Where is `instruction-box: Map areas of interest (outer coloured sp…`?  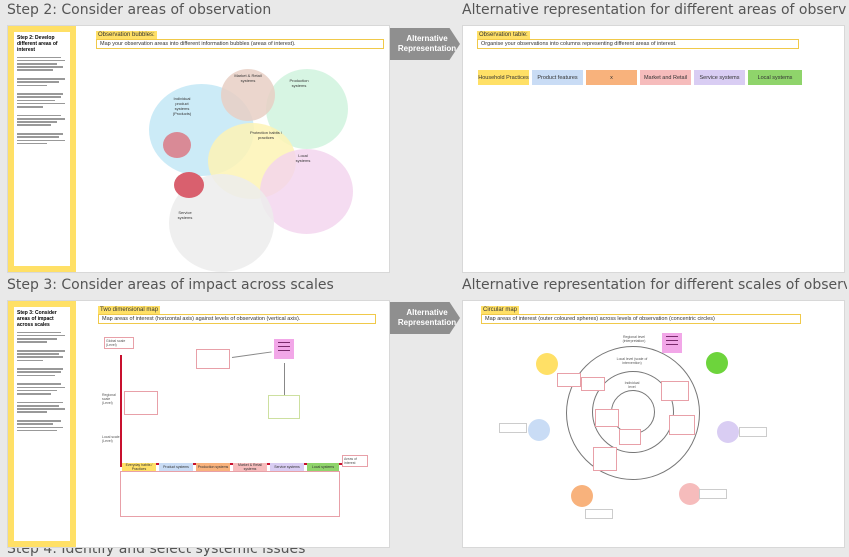 instruction-box: Map areas of interest (outer coloured sp… is located at coordinates (641, 319).